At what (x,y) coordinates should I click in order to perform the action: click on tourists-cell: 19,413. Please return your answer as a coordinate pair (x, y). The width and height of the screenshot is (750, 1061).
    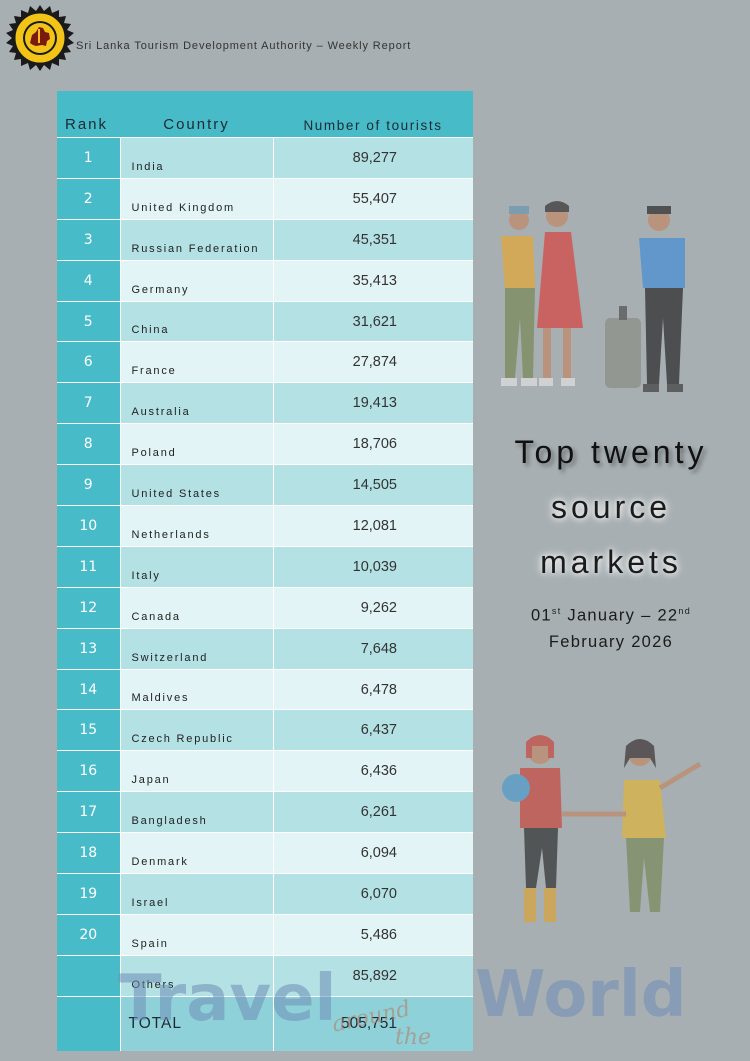
    Looking at the image, I should click on (373, 403).